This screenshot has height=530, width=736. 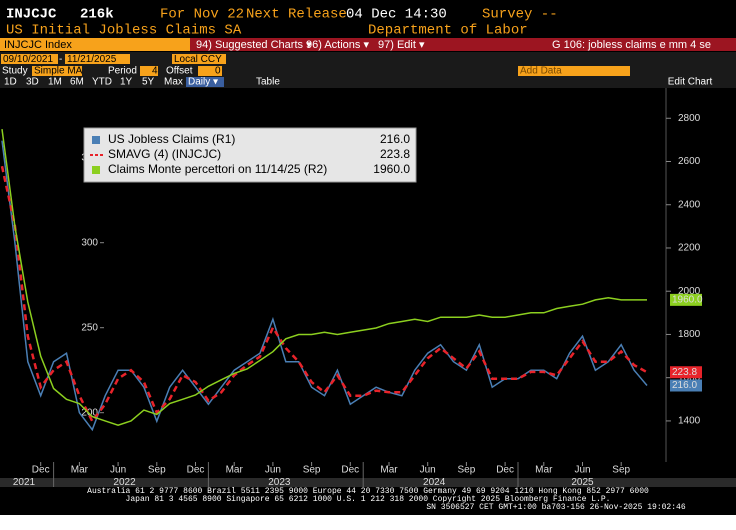 What do you see at coordinates (10, 82) in the screenshot?
I see `range-button: 1D` at bounding box center [10, 82].